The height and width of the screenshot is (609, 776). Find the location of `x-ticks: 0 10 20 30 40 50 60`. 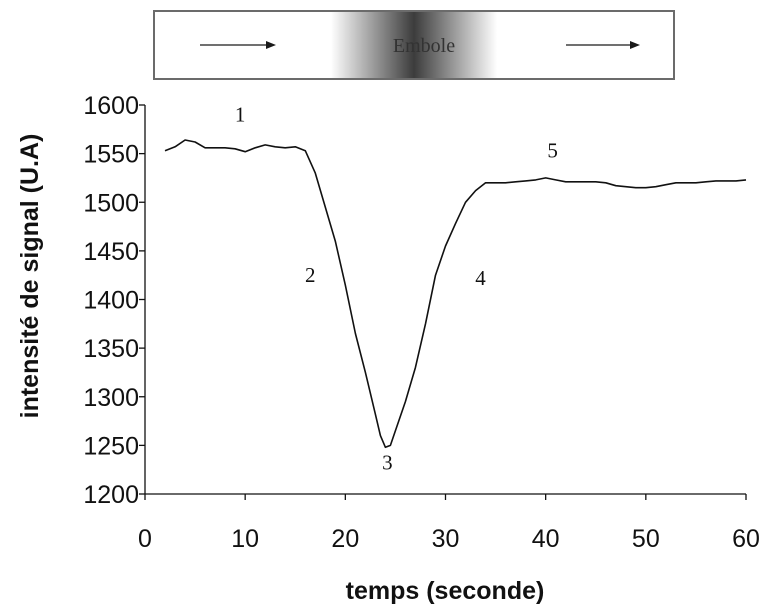

x-ticks: 0 10 20 30 40 50 60 is located at coordinates (449, 523).